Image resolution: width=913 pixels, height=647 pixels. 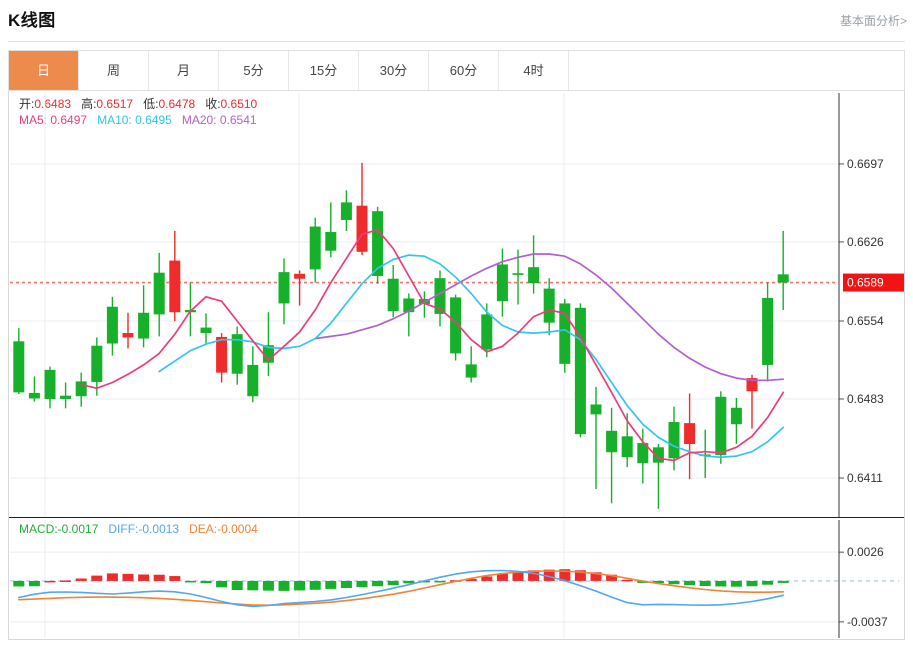 I want to click on tab-15min: 15分, so click(x=324, y=70).